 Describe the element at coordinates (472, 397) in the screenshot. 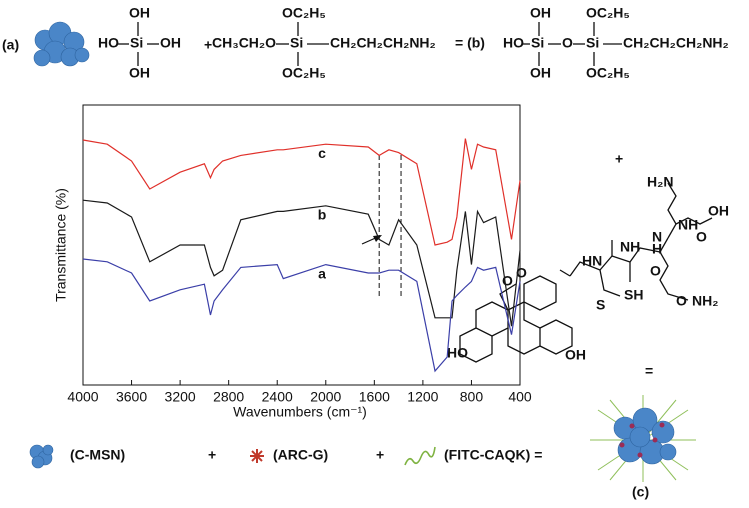

I see `x-tick-label: 800` at that location.